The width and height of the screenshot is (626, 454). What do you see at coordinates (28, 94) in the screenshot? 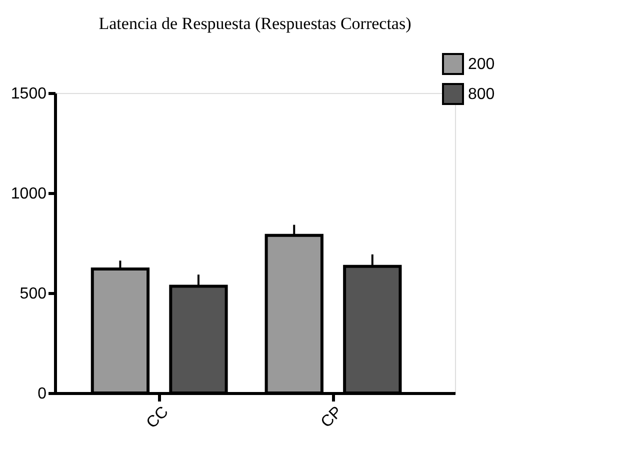
I see `y-tick-label: 1500` at bounding box center [28, 94].